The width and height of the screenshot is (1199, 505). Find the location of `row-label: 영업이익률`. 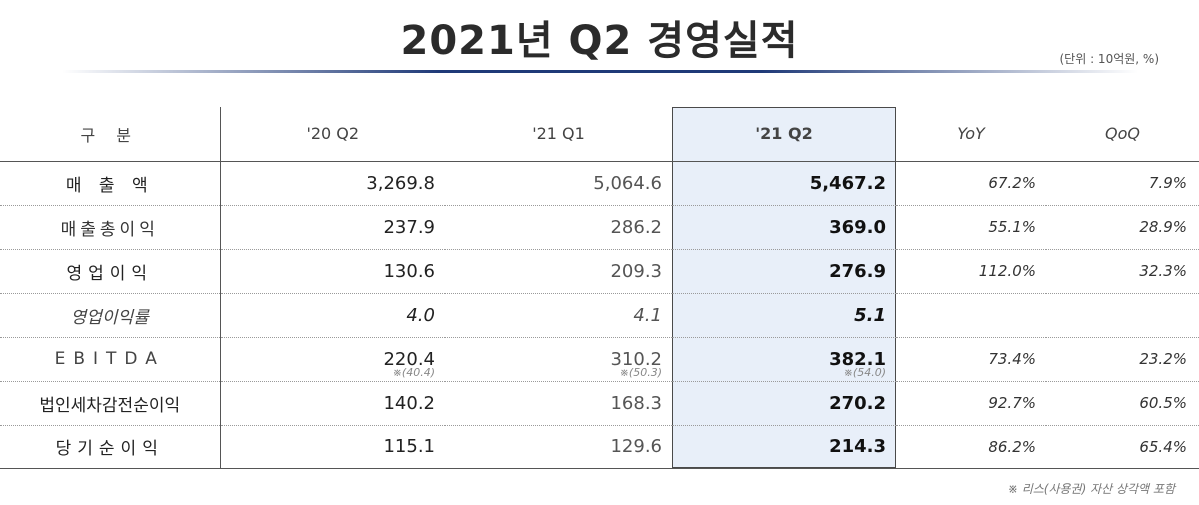

row-label: 영업이익률 is located at coordinates (110, 315).